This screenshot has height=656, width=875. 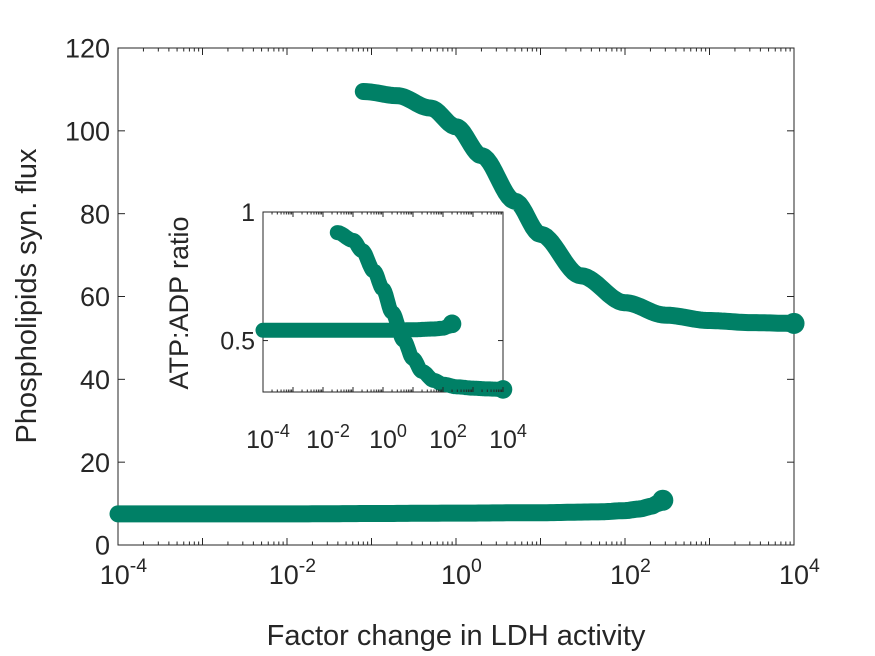 I want to click on main-x-tick-label: 10⁻⁴, so click(x=124, y=572).